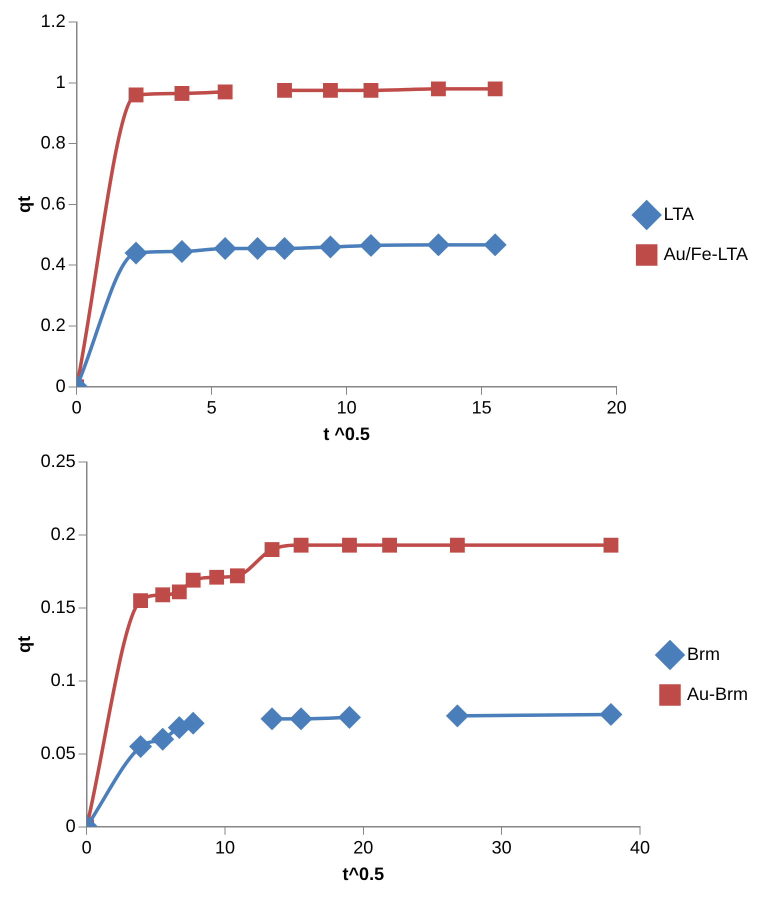  I want to click on y-tick-label: 0.05, so click(58, 752).